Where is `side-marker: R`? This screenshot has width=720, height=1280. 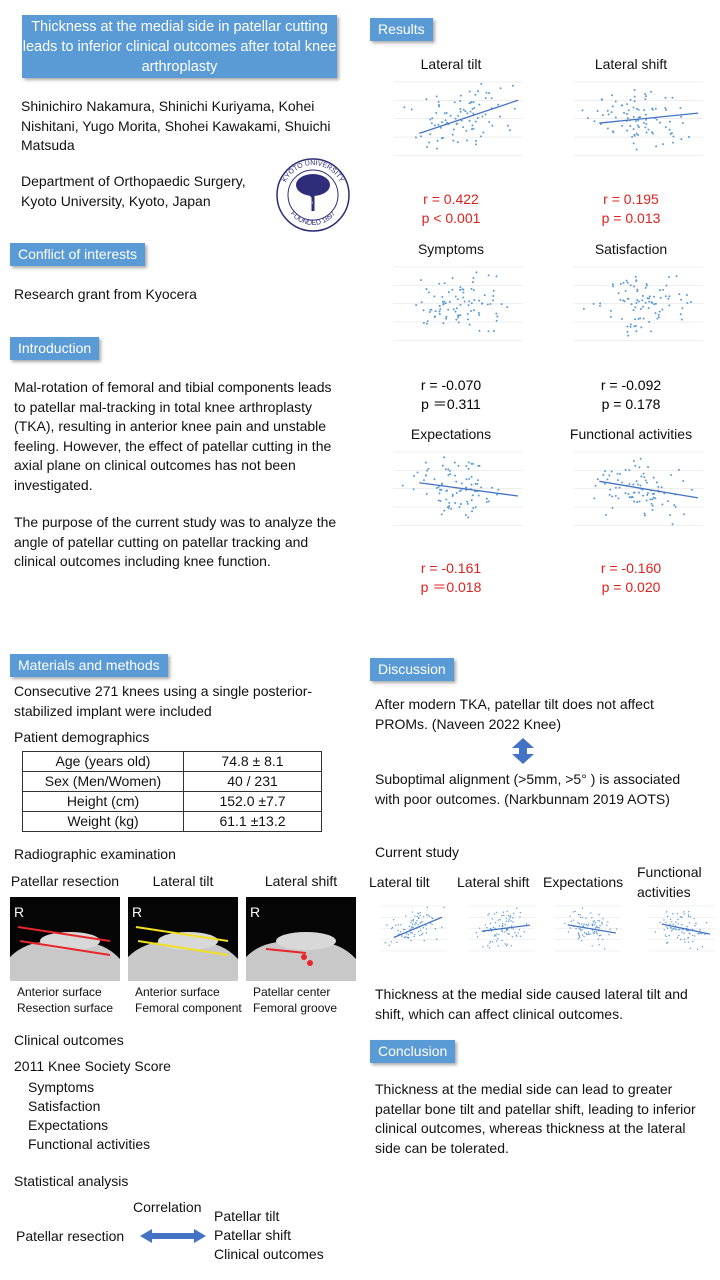
side-marker: R is located at coordinates (19, 912).